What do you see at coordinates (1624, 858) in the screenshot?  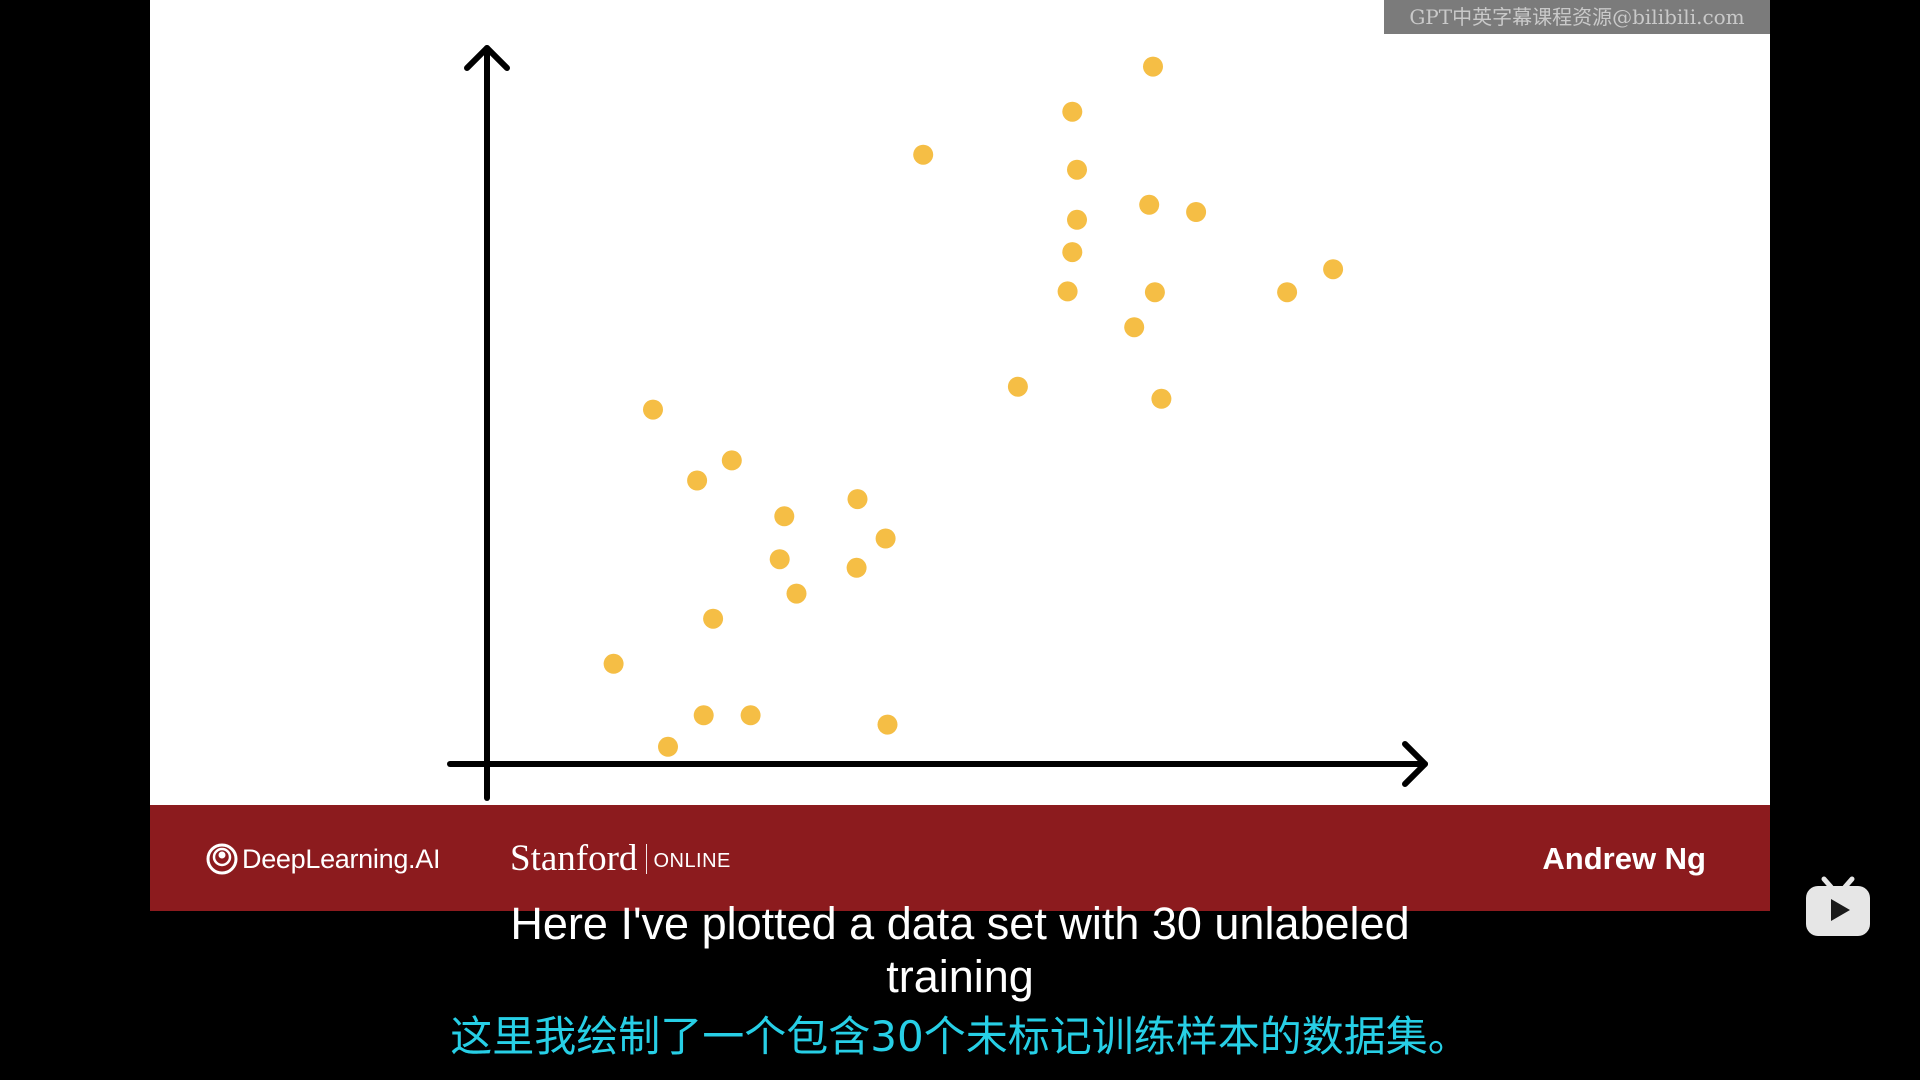 I see `instructor-name: Andrew Ng` at bounding box center [1624, 858].